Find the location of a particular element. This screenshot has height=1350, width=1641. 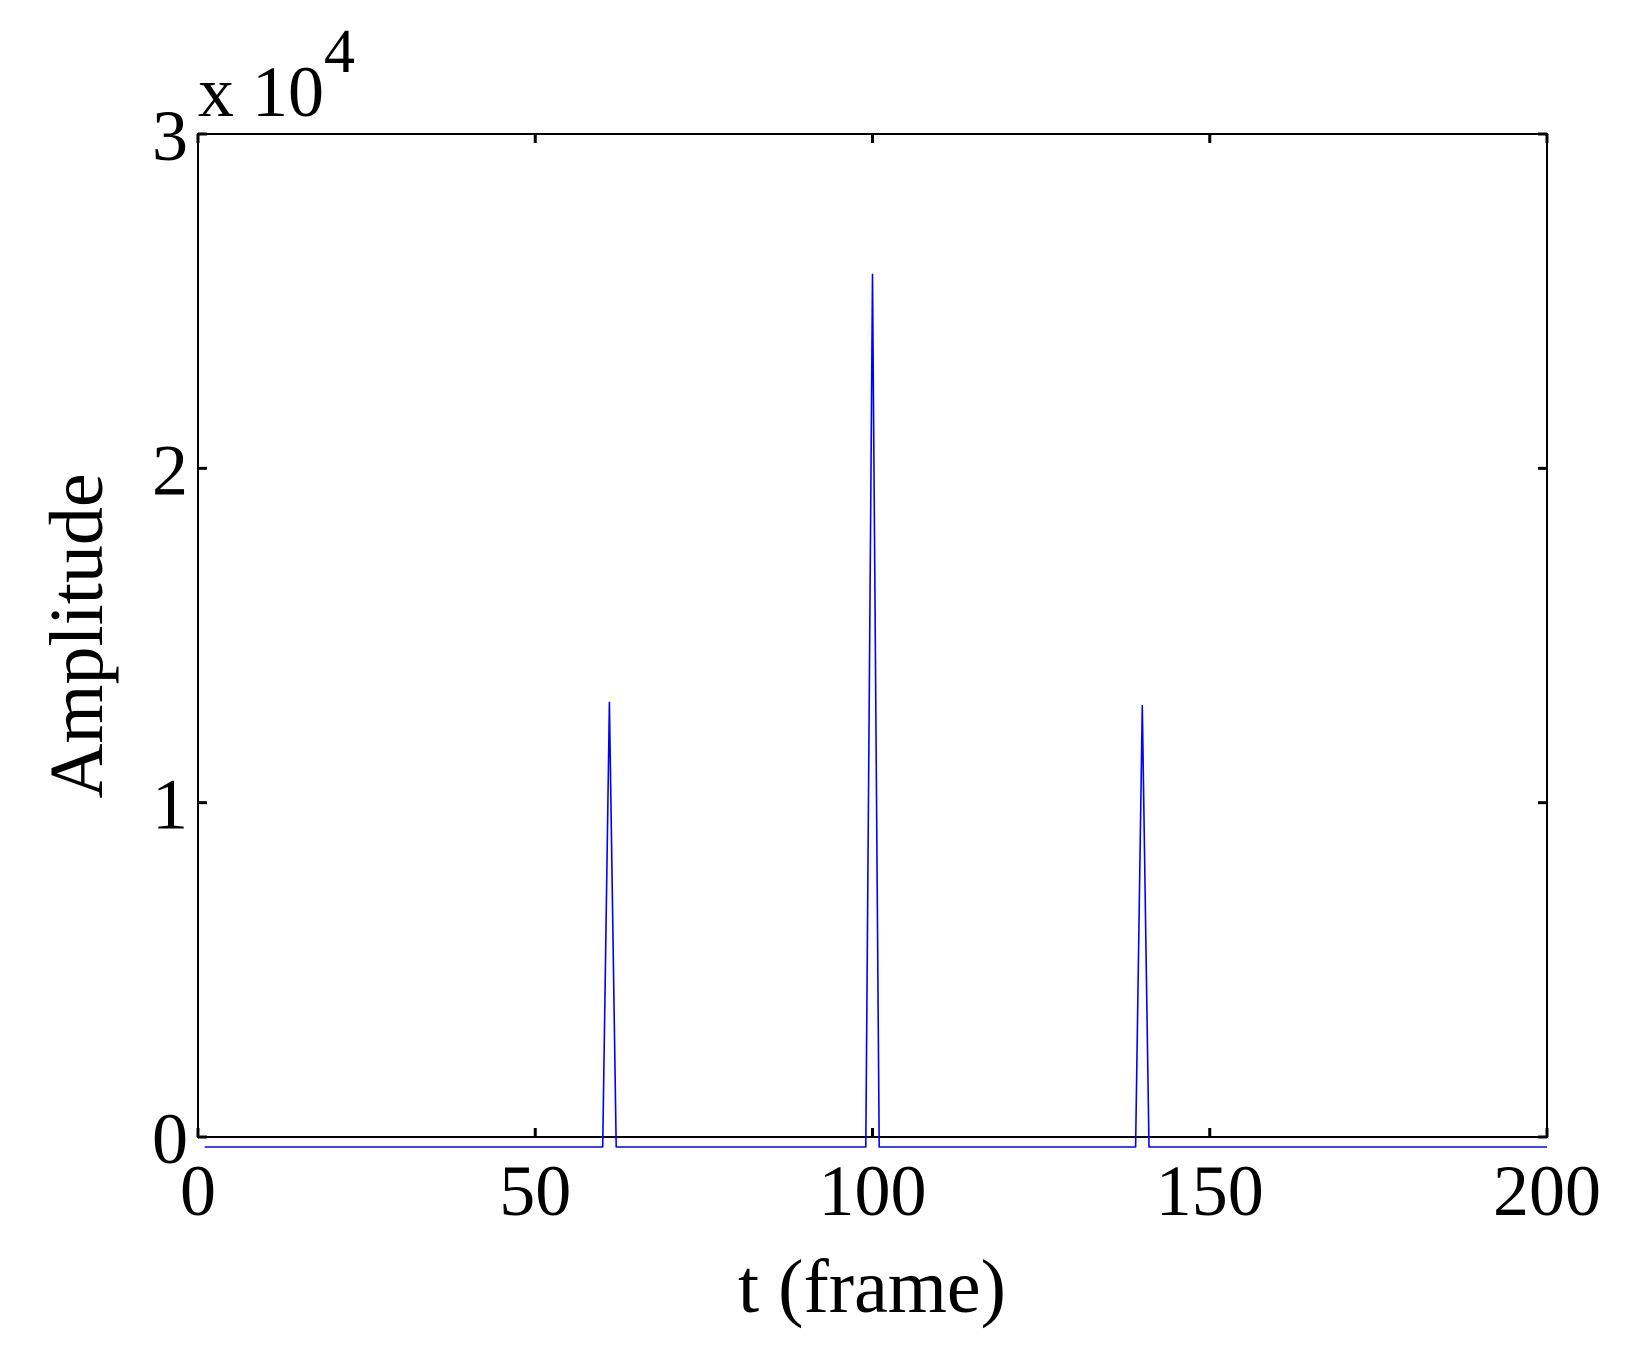

x-tick-label: 150 is located at coordinates (1210, 1191).